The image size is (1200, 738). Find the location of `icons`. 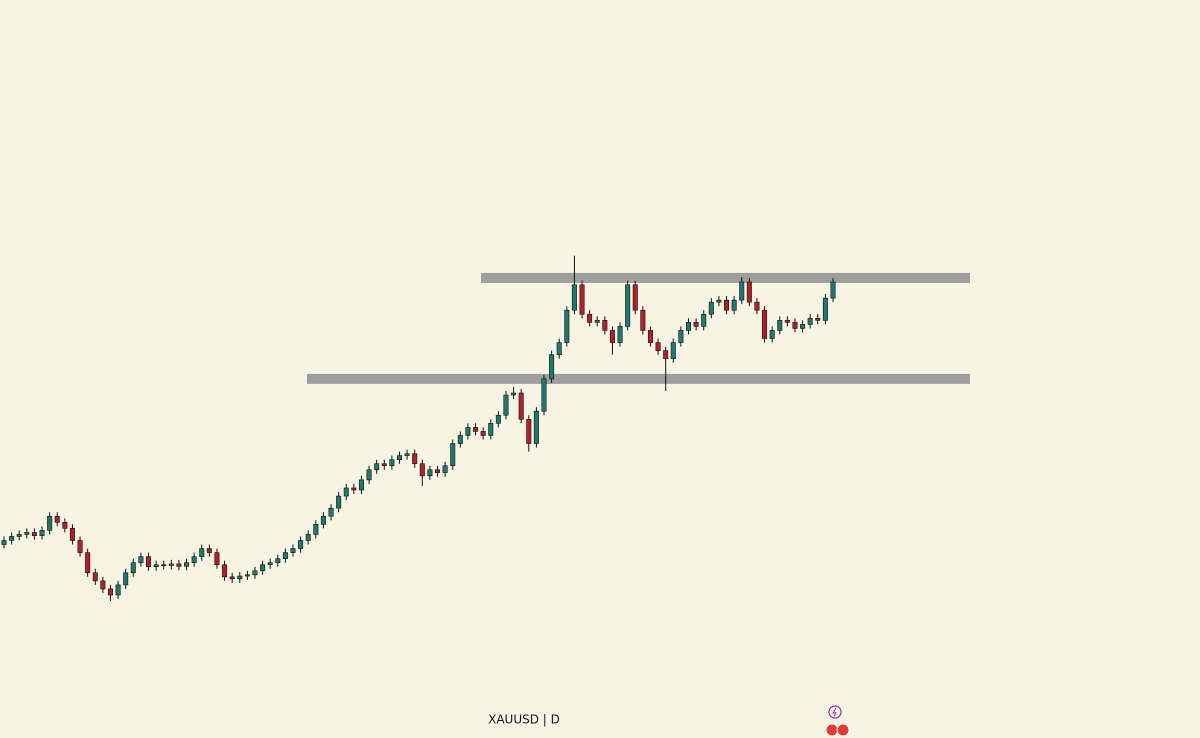

icons is located at coordinates (837, 721).